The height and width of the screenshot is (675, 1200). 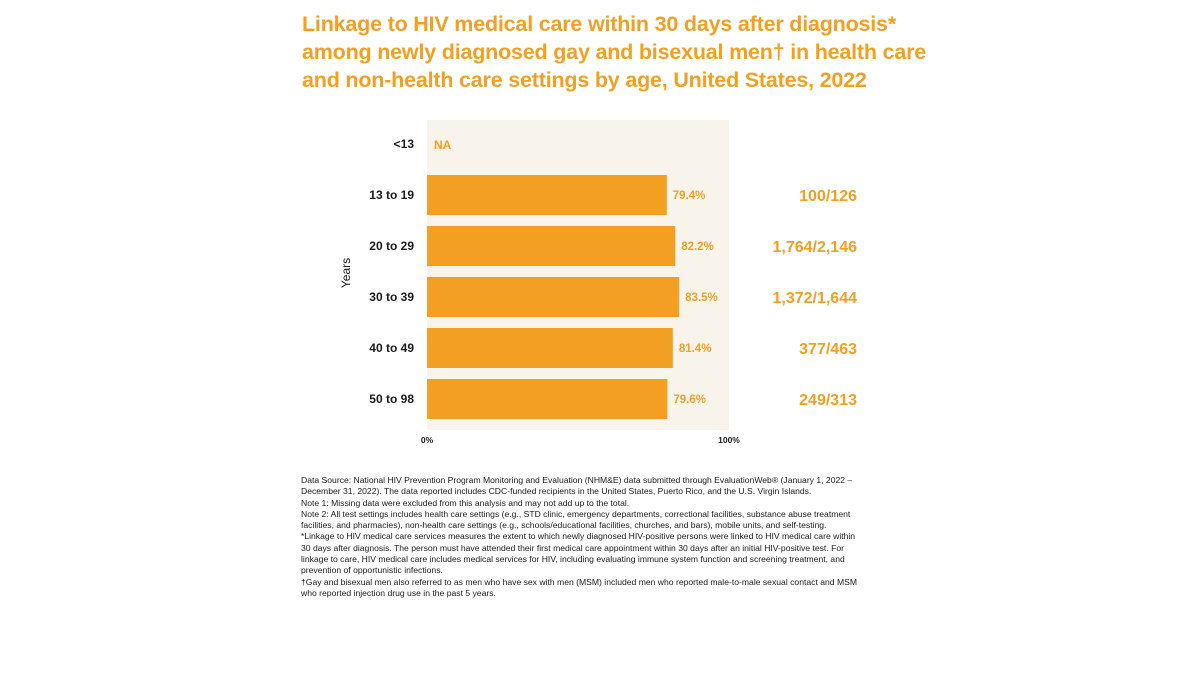 What do you see at coordinates (427, 440) in the screenshot?
I see `x-tick-label: 0%` at bounding box center [427, 440].